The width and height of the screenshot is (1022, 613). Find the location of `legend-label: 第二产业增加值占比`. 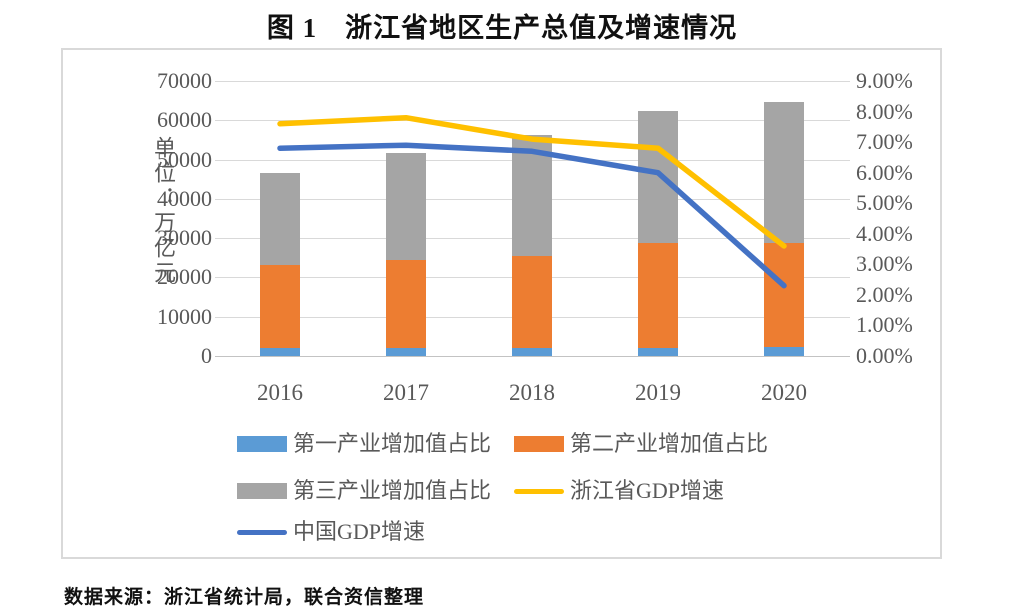

legend-label: 第二产业增加值占比 is located at coordinates (669, 443).